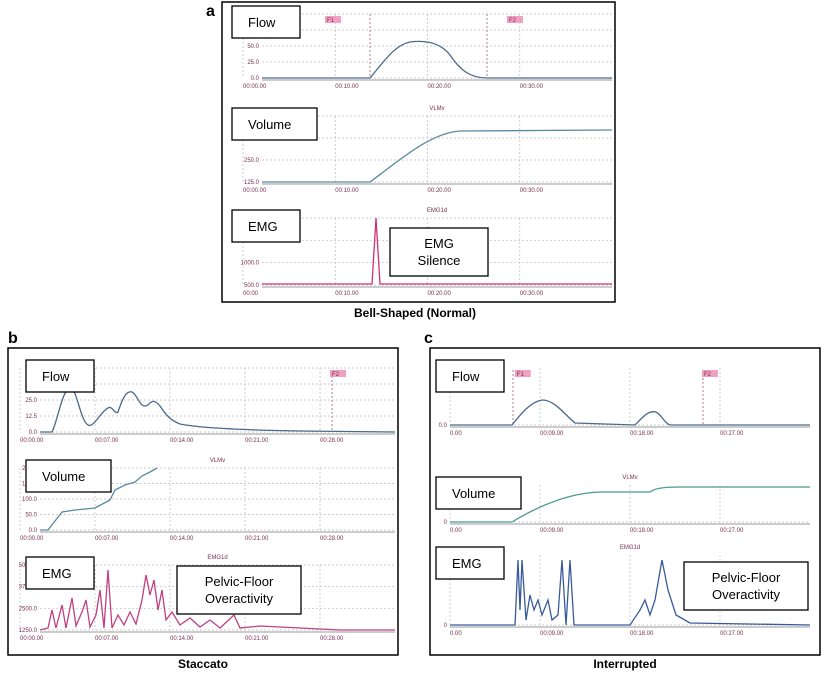 Image resolution: width=825 pixels, height=673 pixels. What do you see at coordinates (251, 294) in the screenshot?
I see `x-tick-label: 00:00` at bounding box center [251, 294].